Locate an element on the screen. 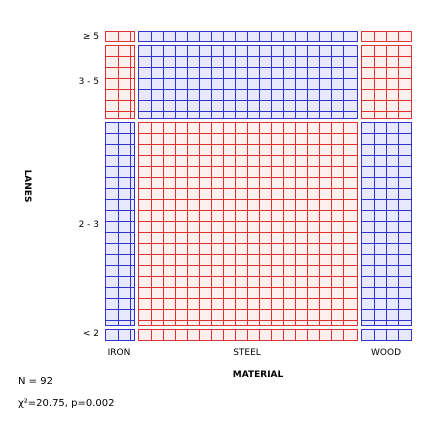 This screenshot has height=428, width=427. y-tick-lt2: < 2 is located at coordinates (91, 334).